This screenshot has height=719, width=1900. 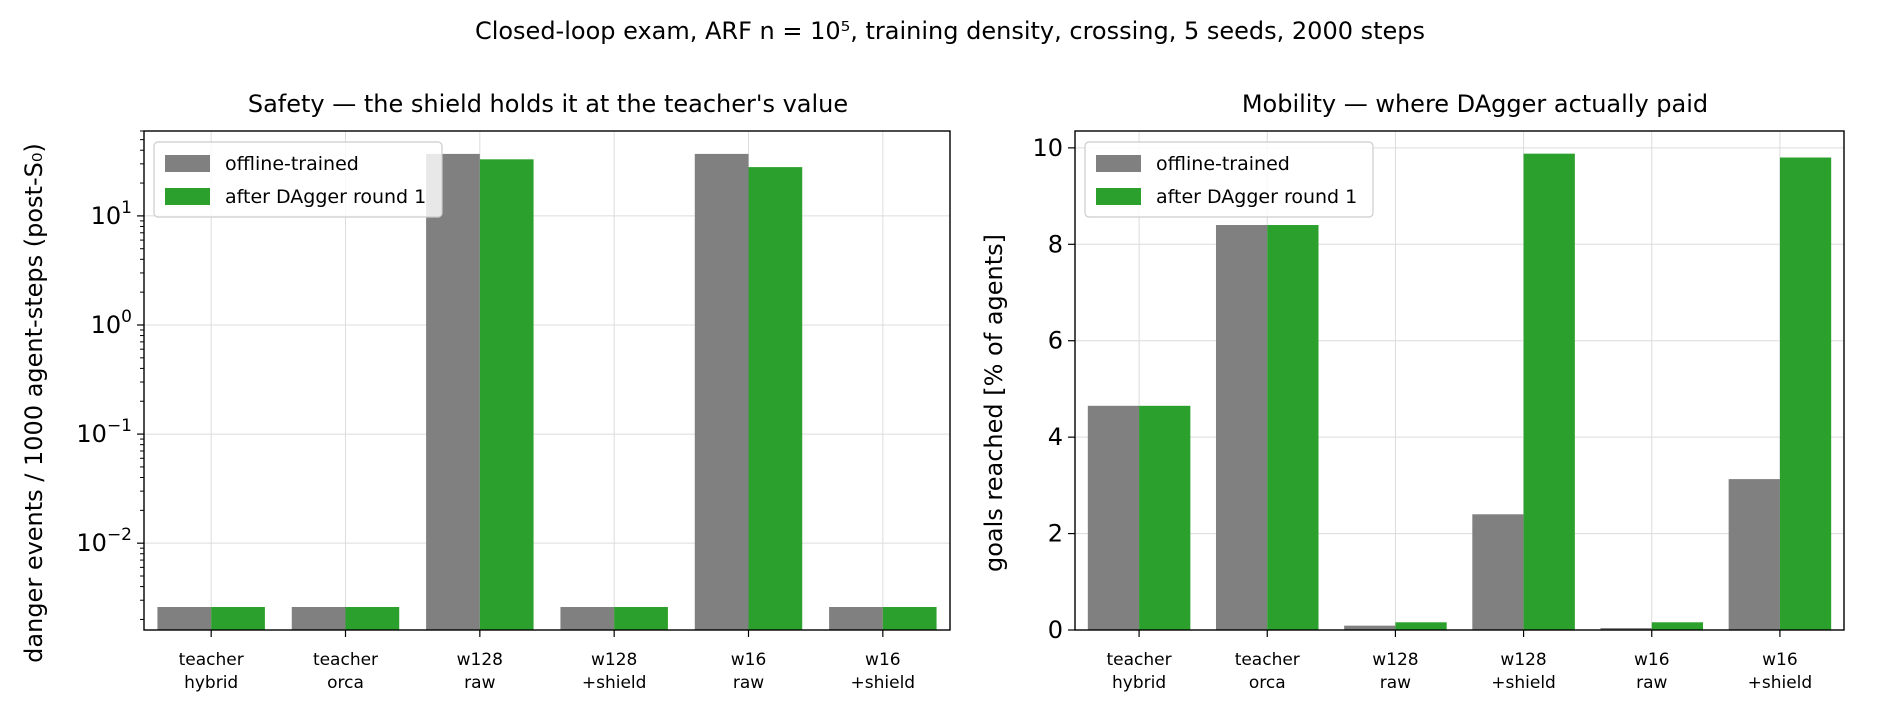 What do you see at coordinates (1118, 196) in the screenshot?
I see `mobility-legend-swatch-dagger` at bounding box center [1118, 196].